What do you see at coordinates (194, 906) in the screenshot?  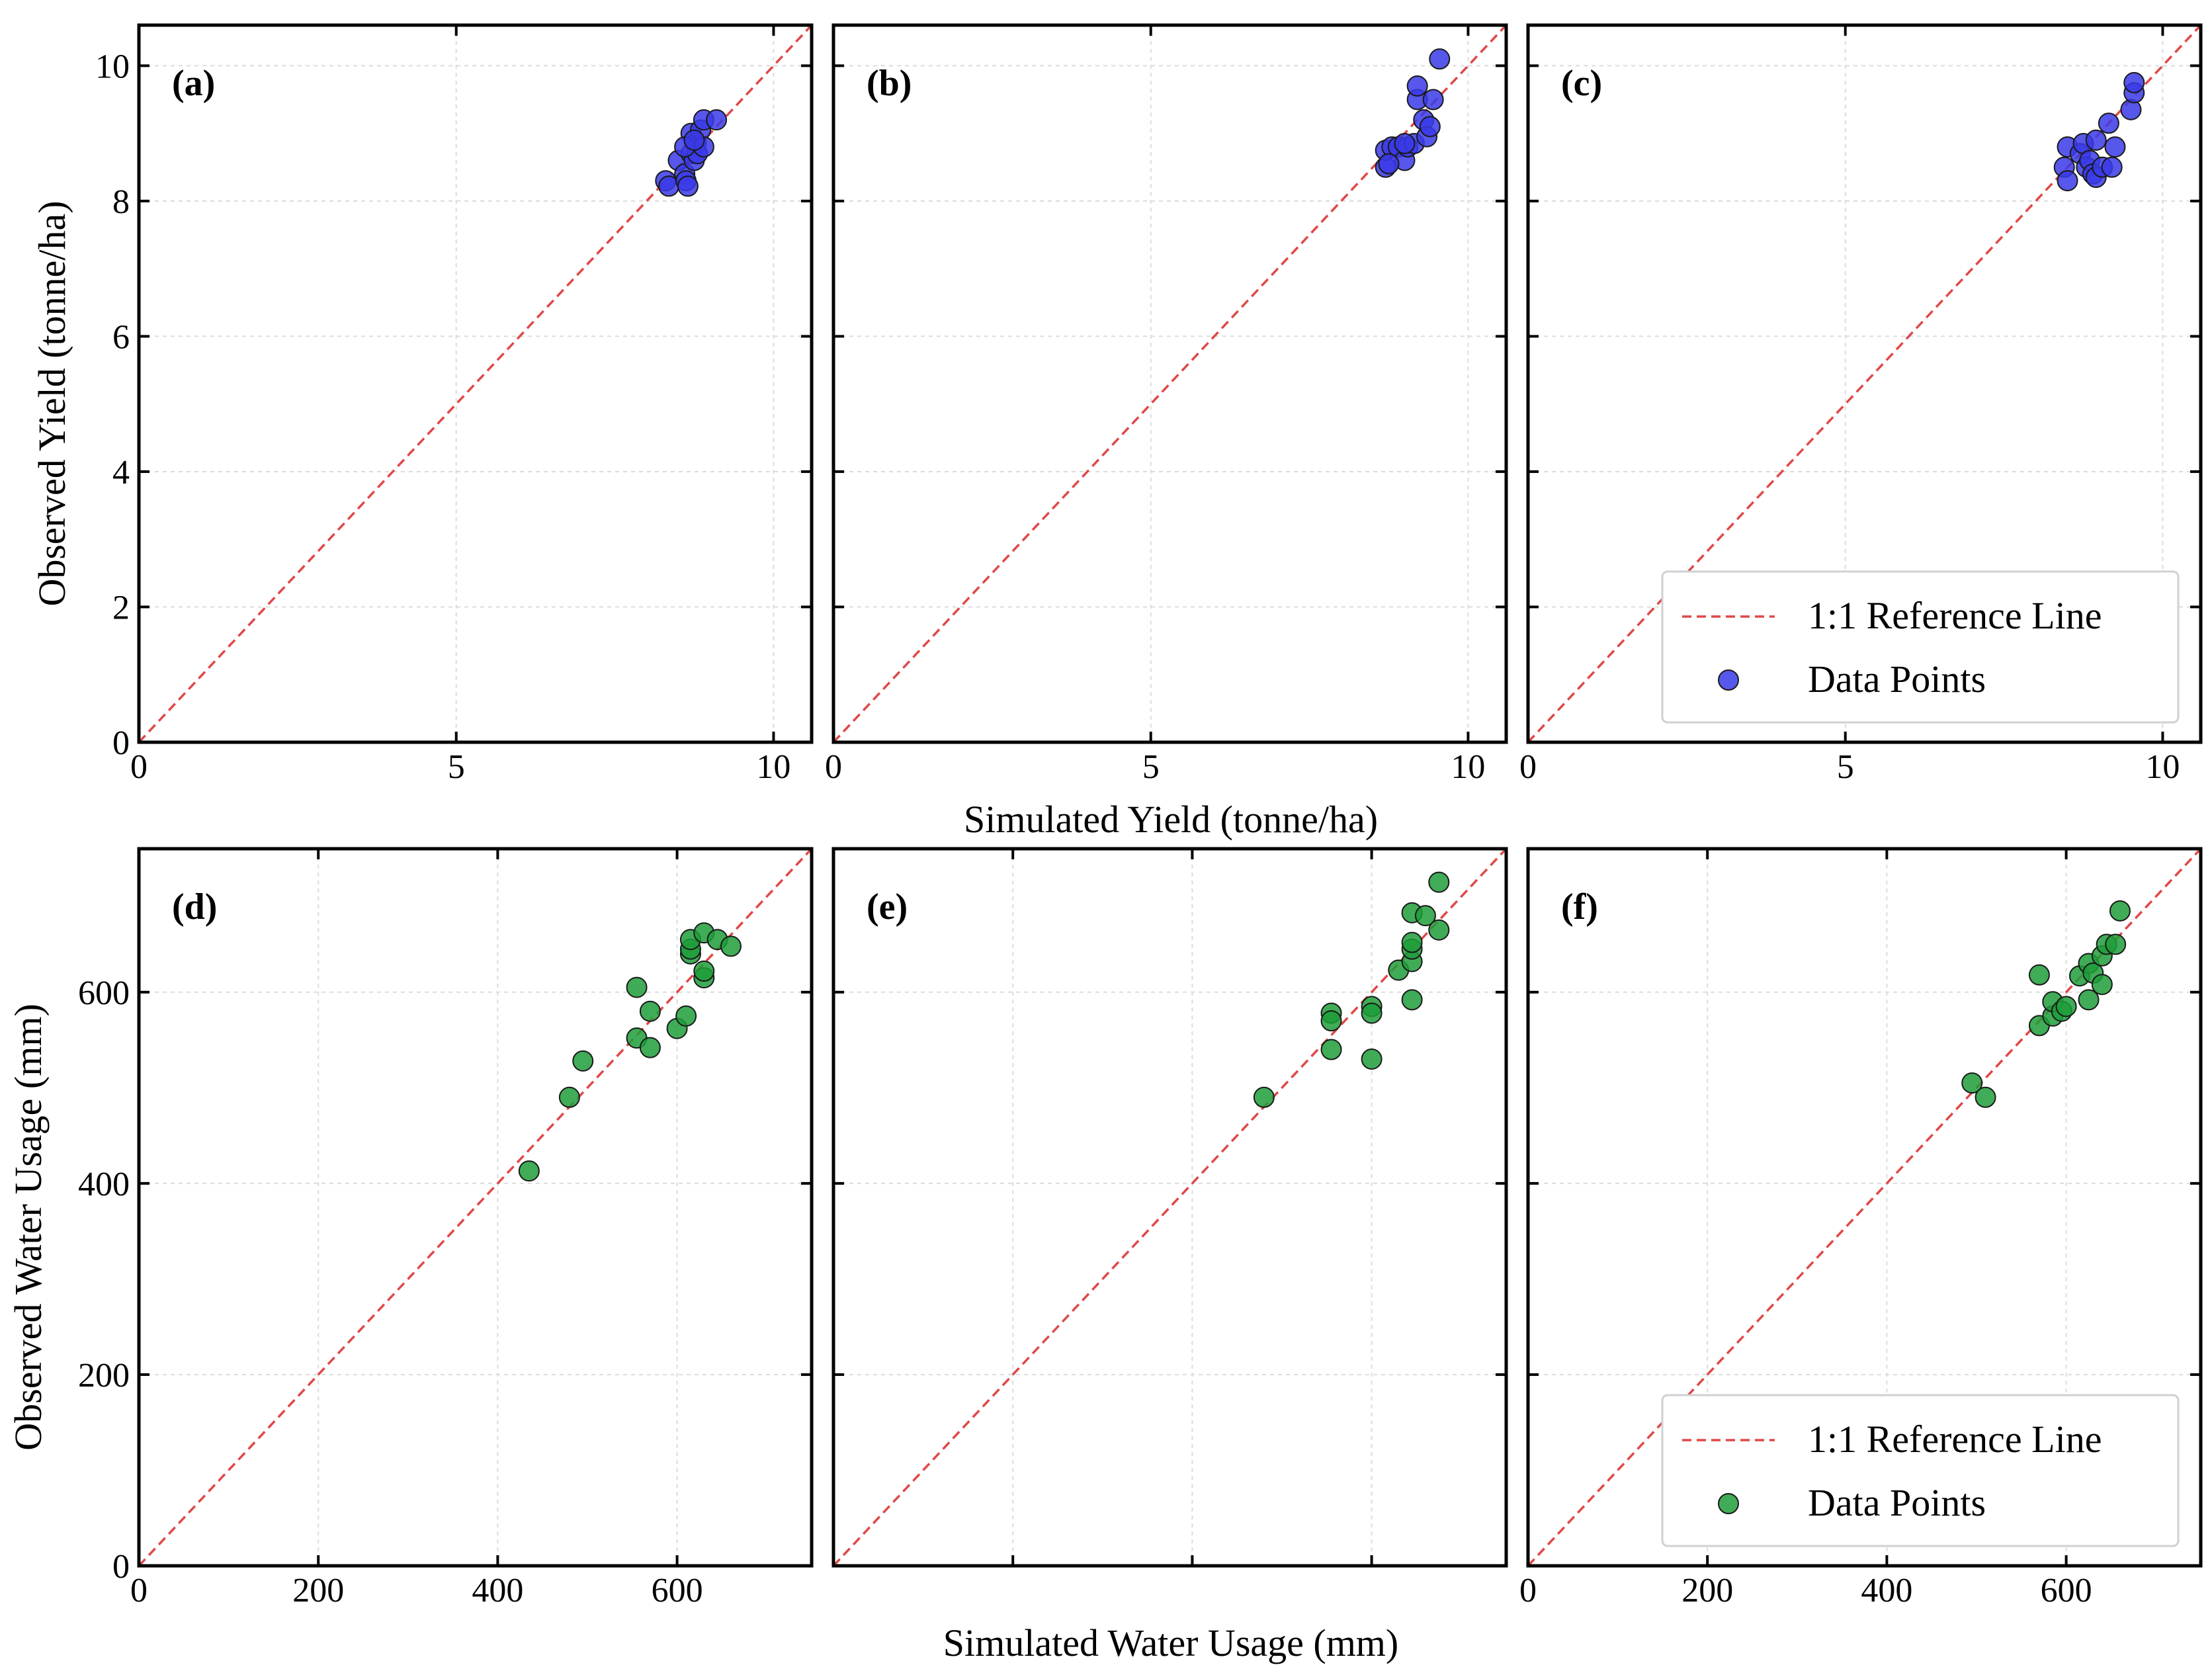 I see `panel-label: (d)` at bounding box center [194, 906].